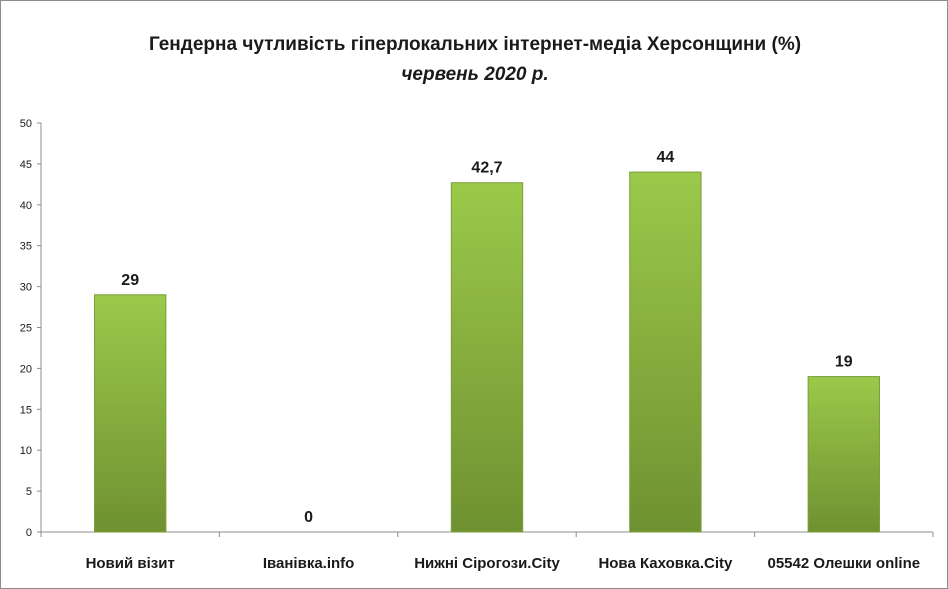 This screenshot has width=948, height=589. What do you see at coordinates (486, 168) in the screenshot?
I see `data-label: 42,7` at bounding box center [486, 168].